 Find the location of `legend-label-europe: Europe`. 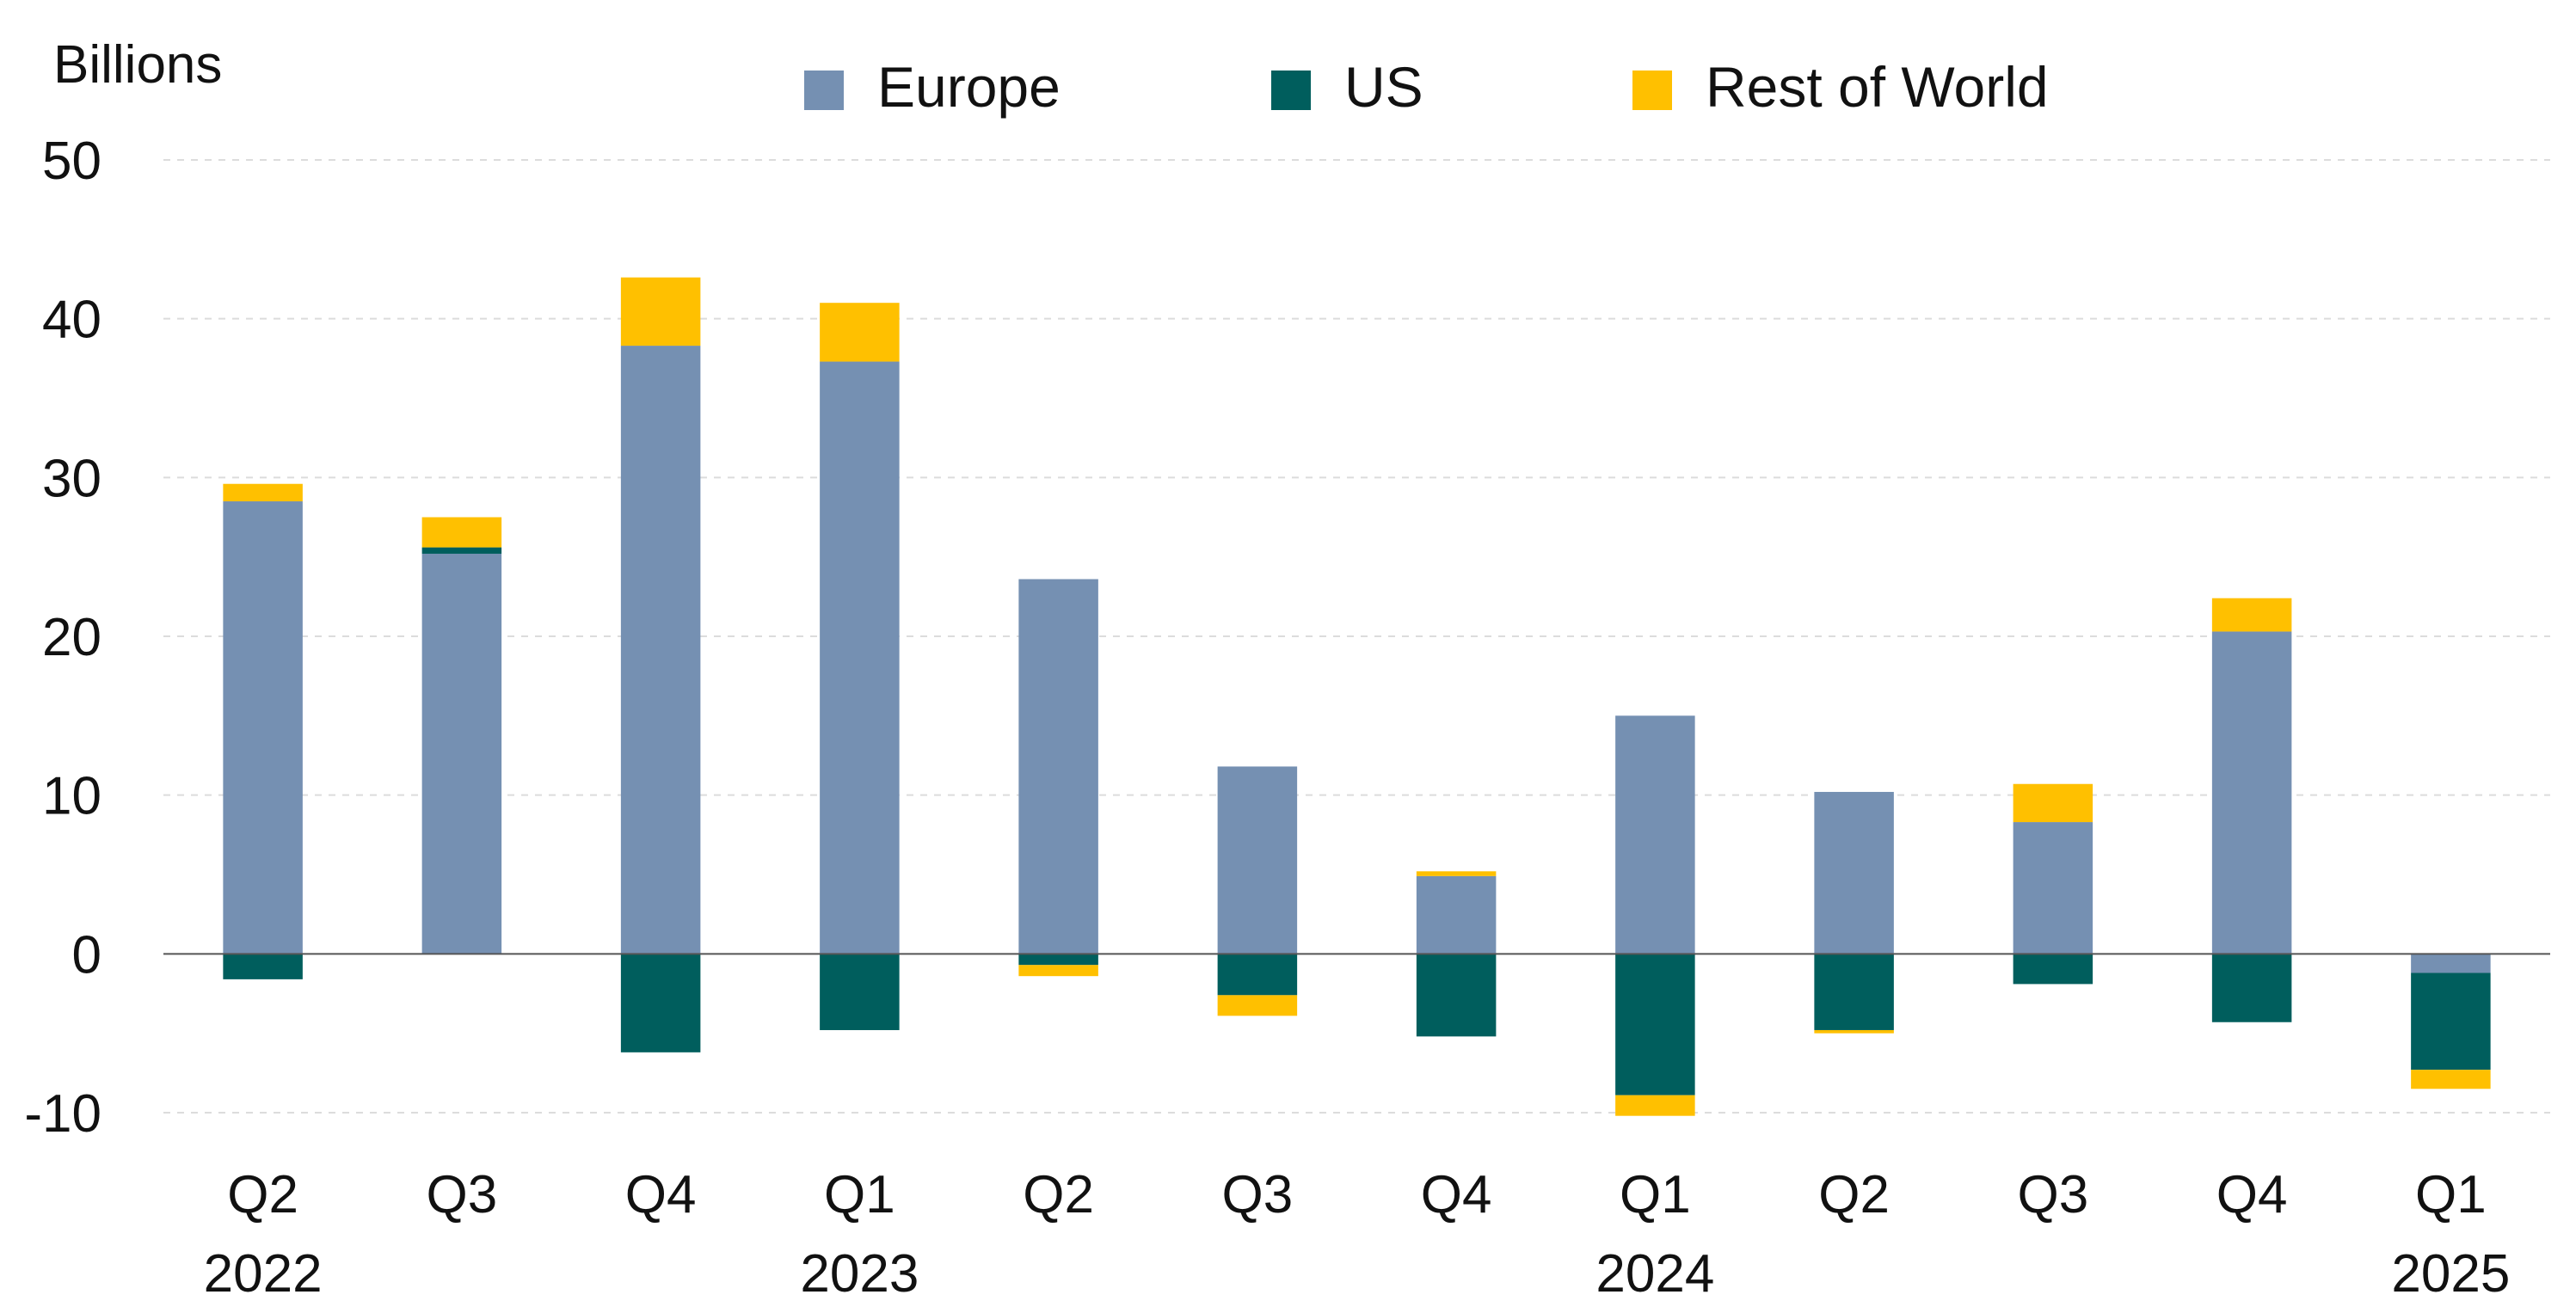

legend-label-europe: Europe is located at coordinates (969, 87).